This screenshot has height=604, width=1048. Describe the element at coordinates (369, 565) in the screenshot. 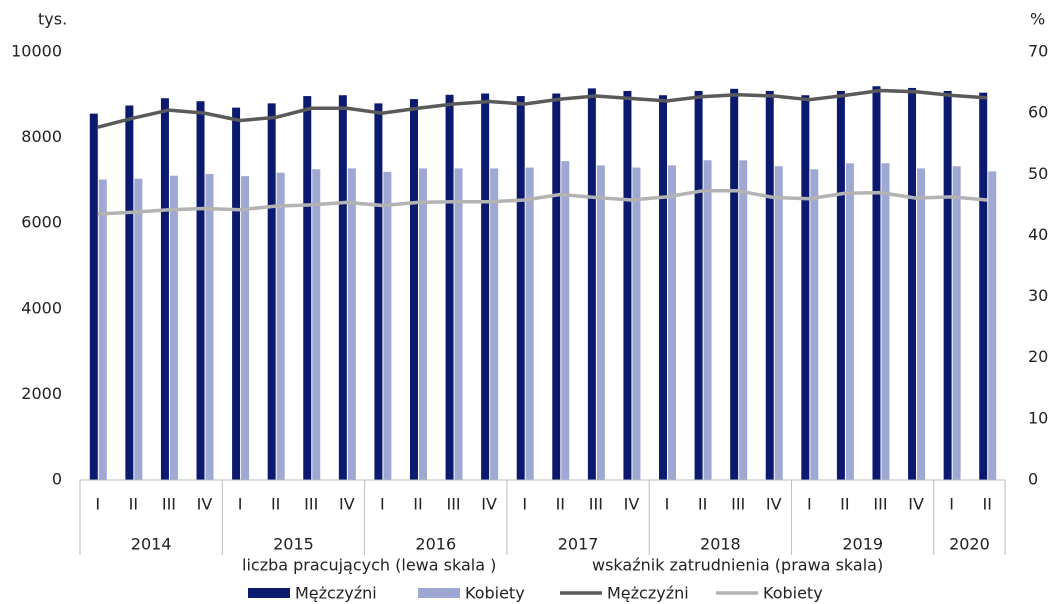

I see `legend-title: liczba pracujących (lewa skala )` at that location.